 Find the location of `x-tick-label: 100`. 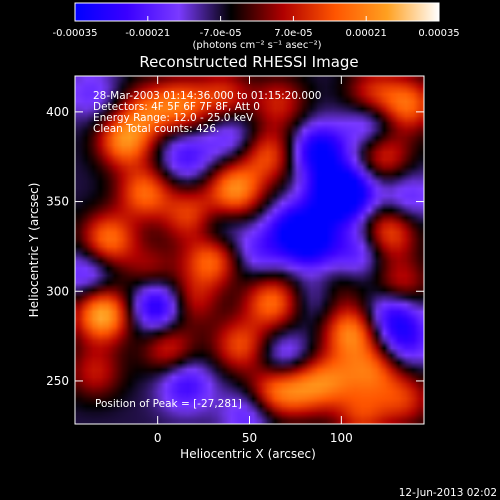

x-tick-label: 100 is located at coordinates (341, 438).